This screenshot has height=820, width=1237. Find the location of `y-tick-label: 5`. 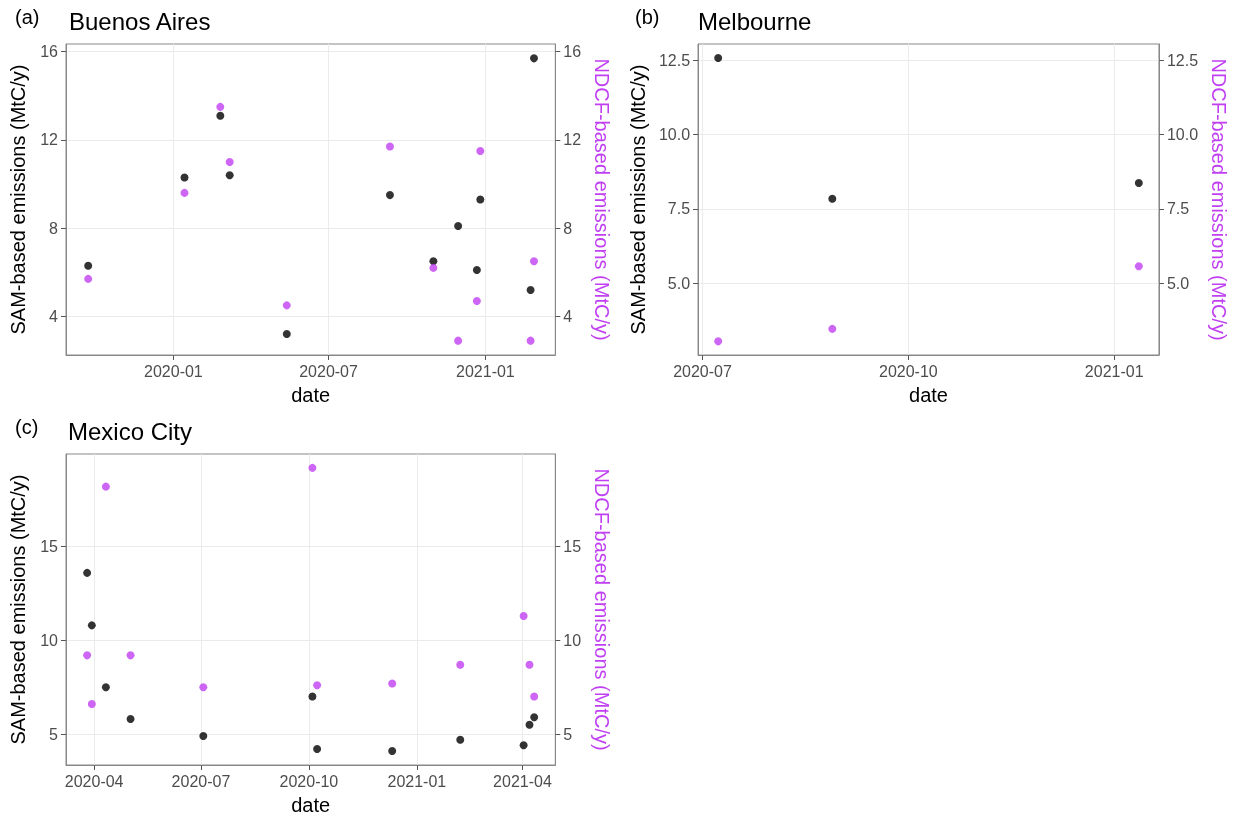

y-tick-label: 5 is located at coordinates (54, 734).